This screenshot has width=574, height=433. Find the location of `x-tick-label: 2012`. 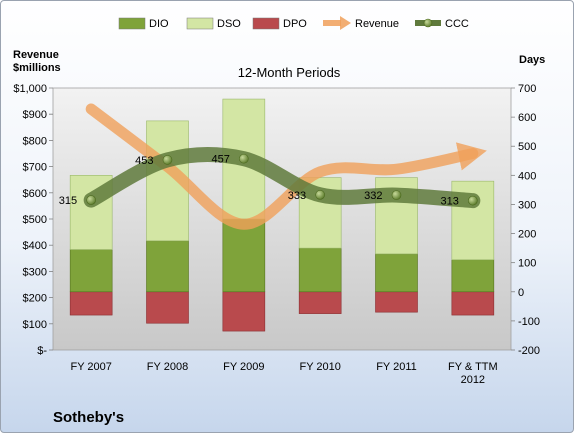

x-tick-label: 2012 is located at coordinates (473, 380).